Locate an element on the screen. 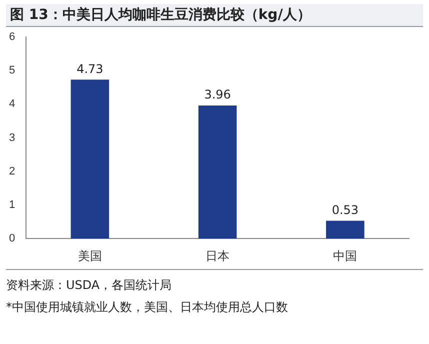  y-tick-label: 2 is located at coordinates (12, 171).